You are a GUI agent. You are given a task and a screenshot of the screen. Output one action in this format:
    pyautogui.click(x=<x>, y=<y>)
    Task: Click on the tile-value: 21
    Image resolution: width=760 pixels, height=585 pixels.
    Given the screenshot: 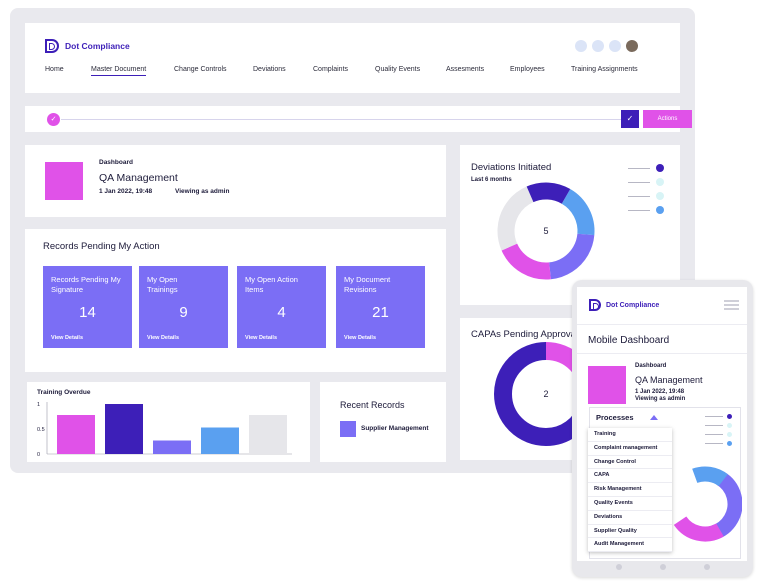 What is the action you would take?
    pyautogui.click(x=380, y=312)
    